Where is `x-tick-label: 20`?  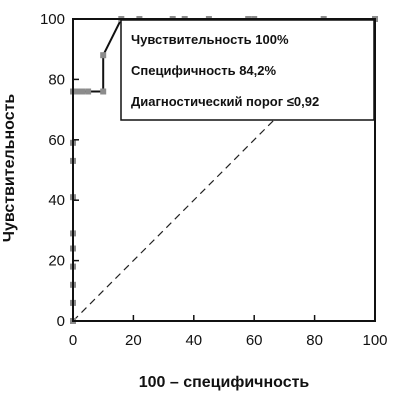 x-tick-label: 20 is located at coordinates (133, 340).